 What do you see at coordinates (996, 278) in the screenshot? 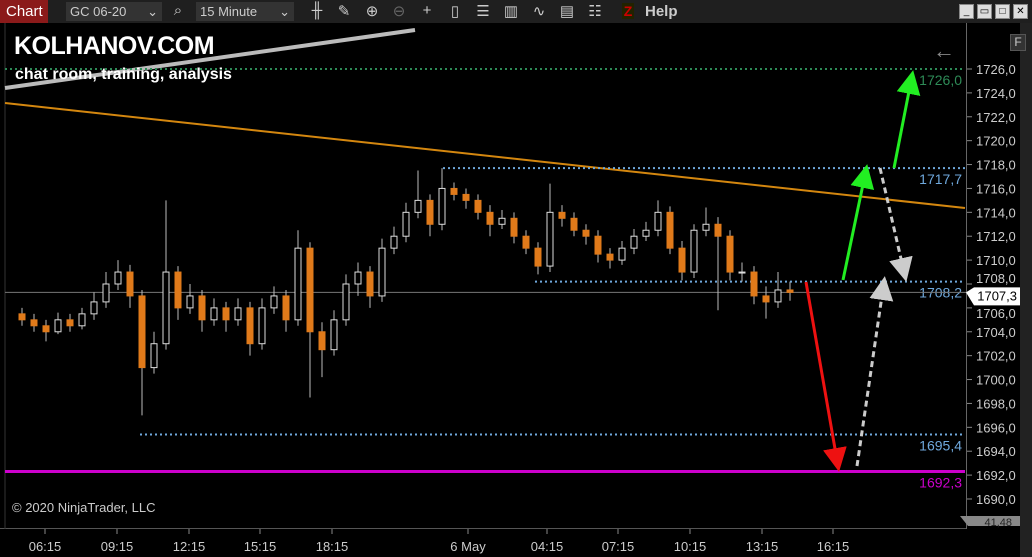
I see `y-tick-label: 1708,0` at bounding box center [996, 278].